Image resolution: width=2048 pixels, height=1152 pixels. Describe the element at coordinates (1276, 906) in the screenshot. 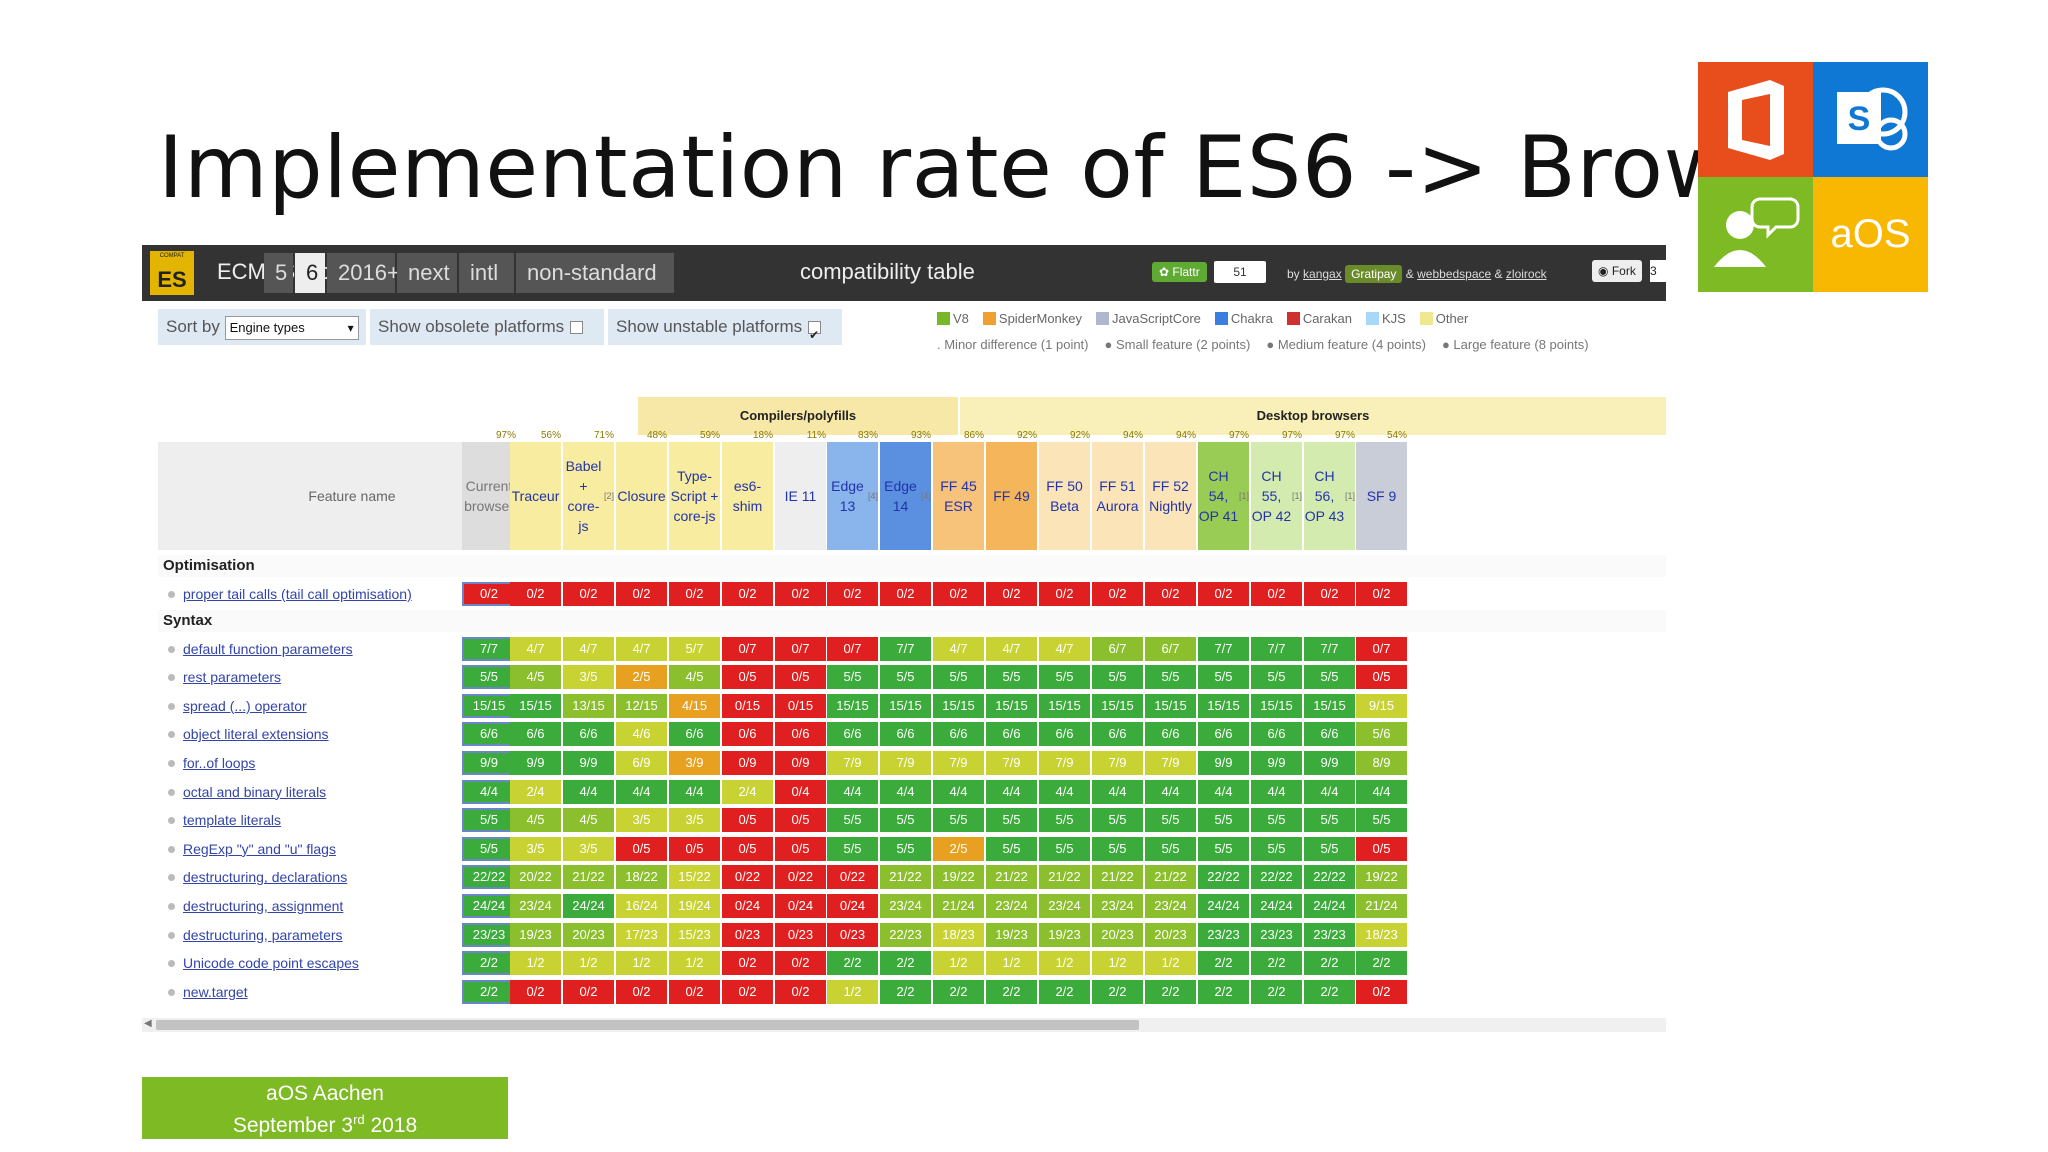

I see `result-cell: 24/24` at that location.